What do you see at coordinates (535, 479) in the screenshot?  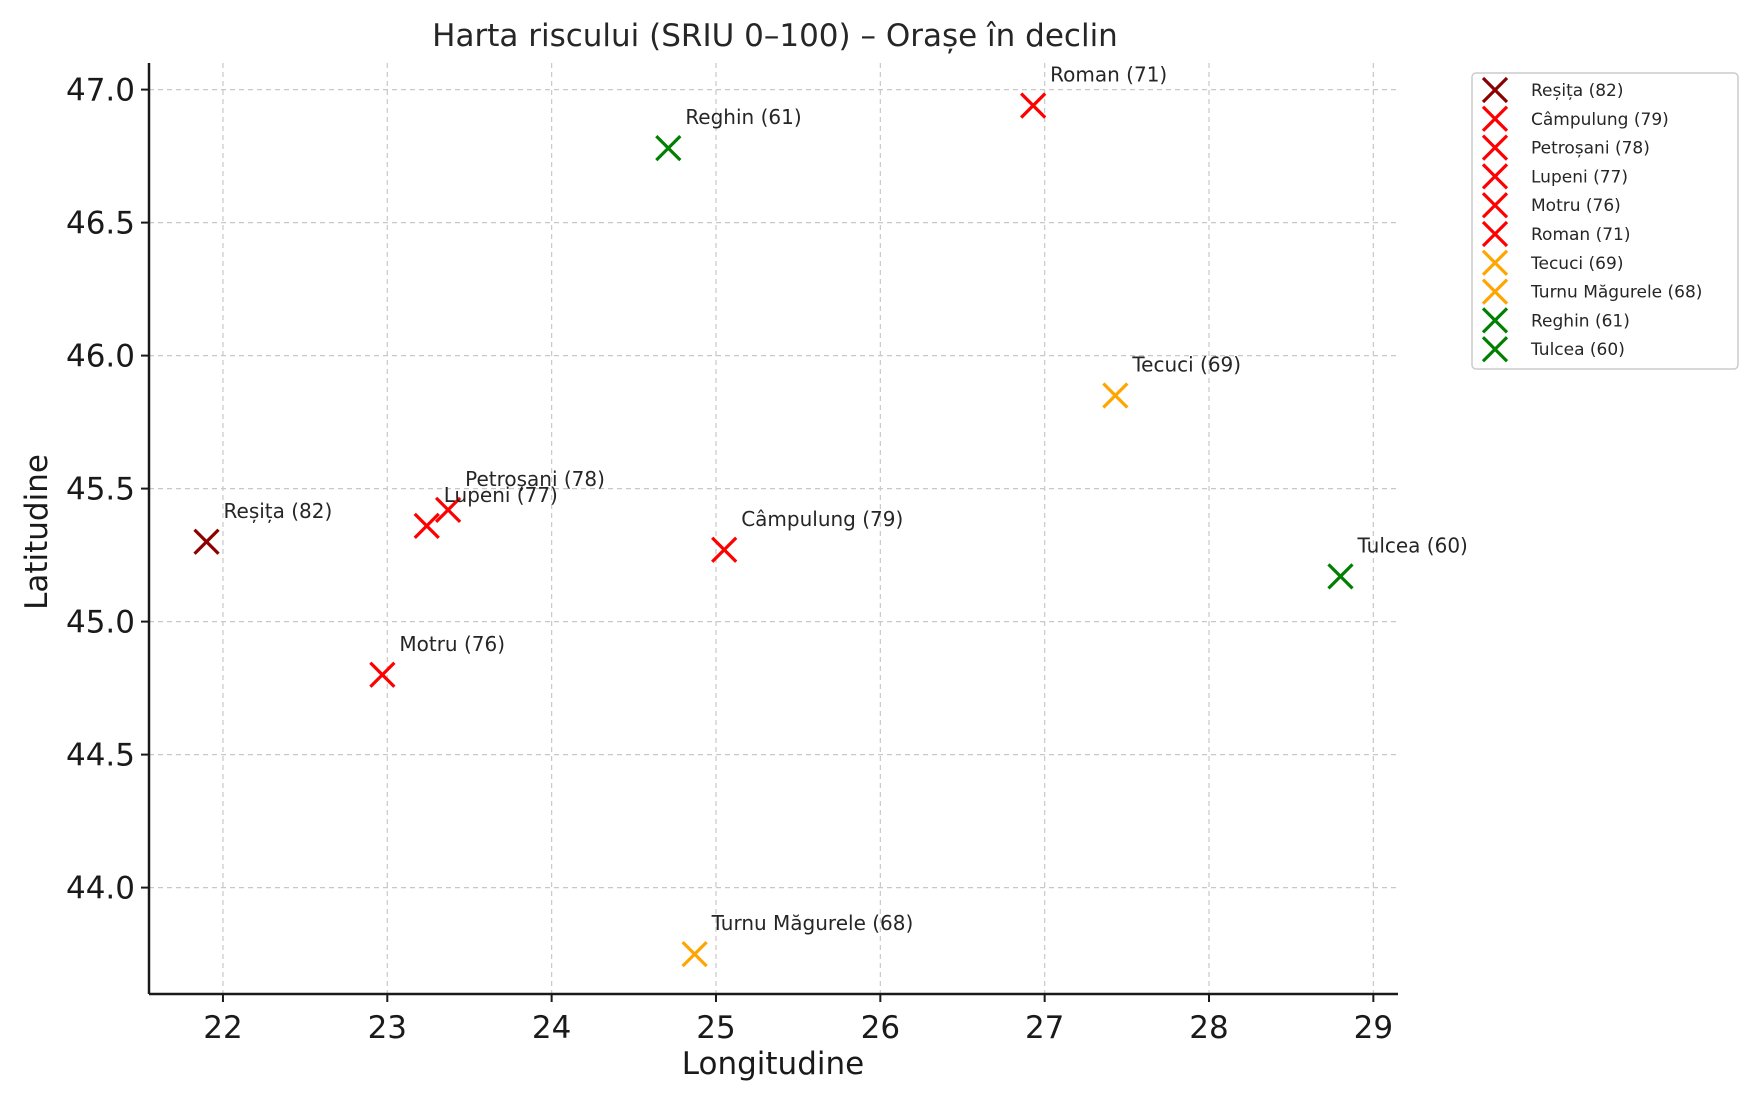 I see `point-label: Petroșani (78)` at bounding box center [535, 479].